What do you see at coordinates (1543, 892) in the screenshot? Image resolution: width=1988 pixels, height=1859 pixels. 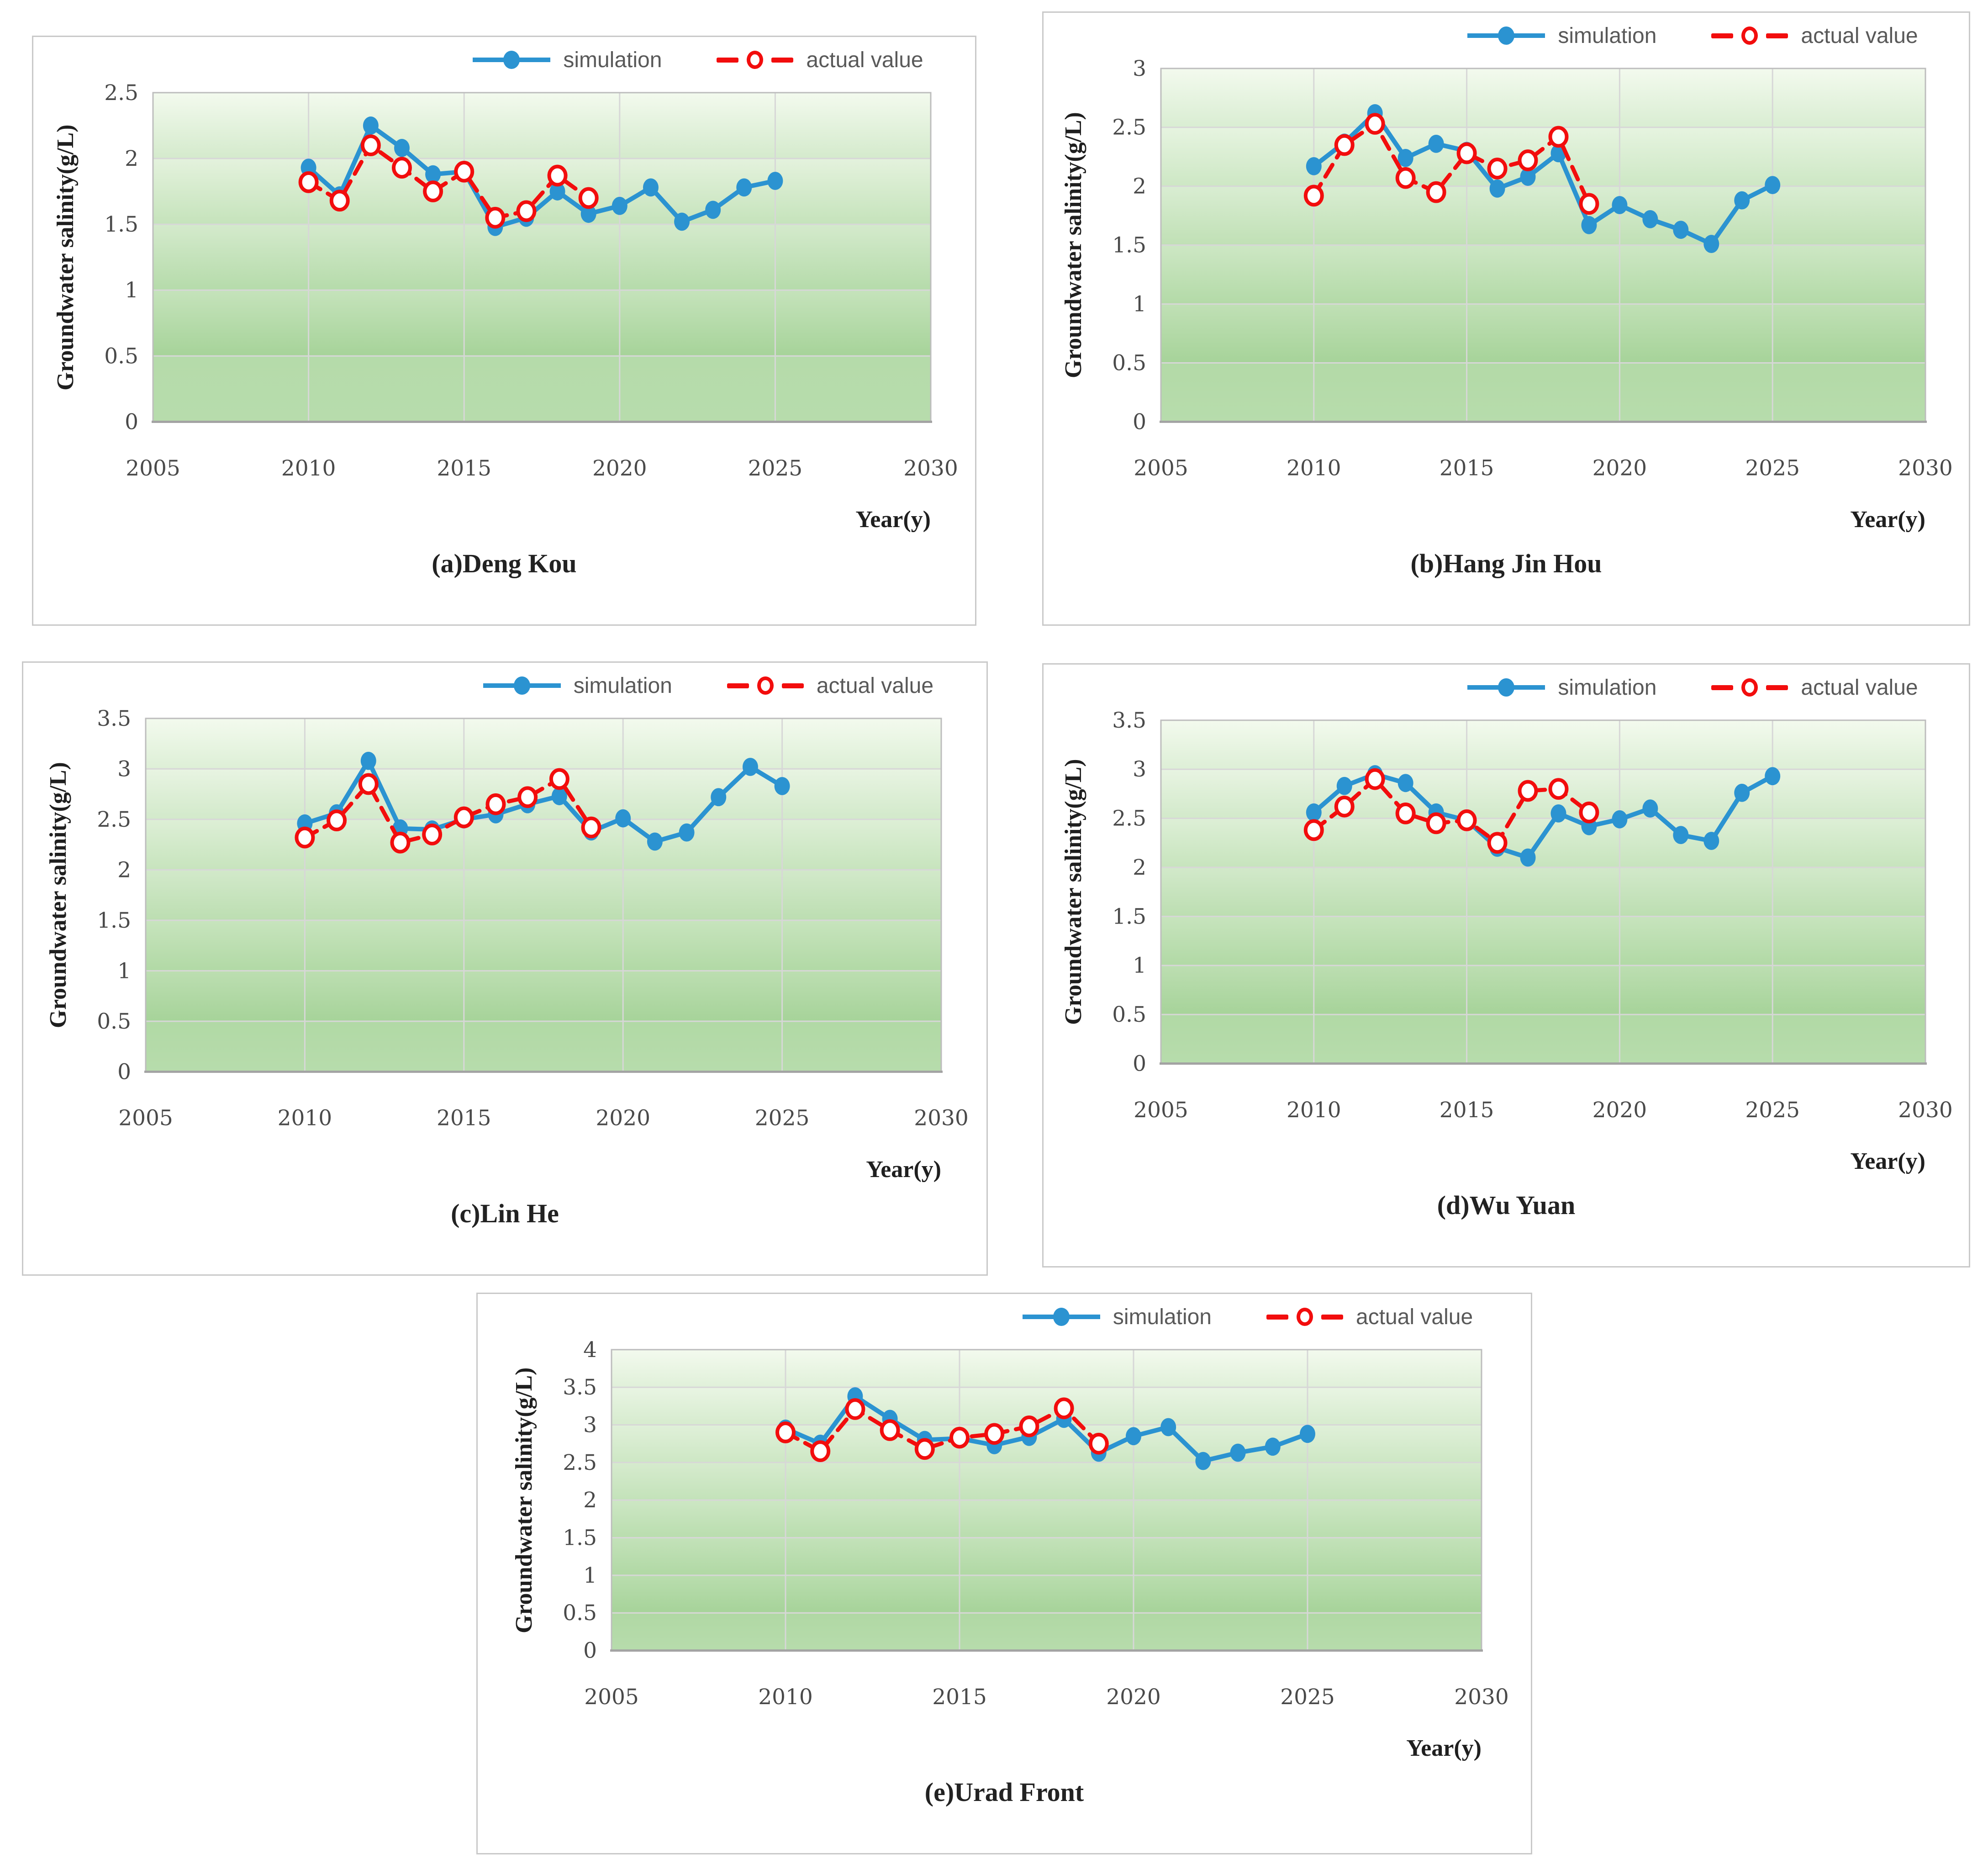 I see `gridlines` at bounding box center [1543, 892].